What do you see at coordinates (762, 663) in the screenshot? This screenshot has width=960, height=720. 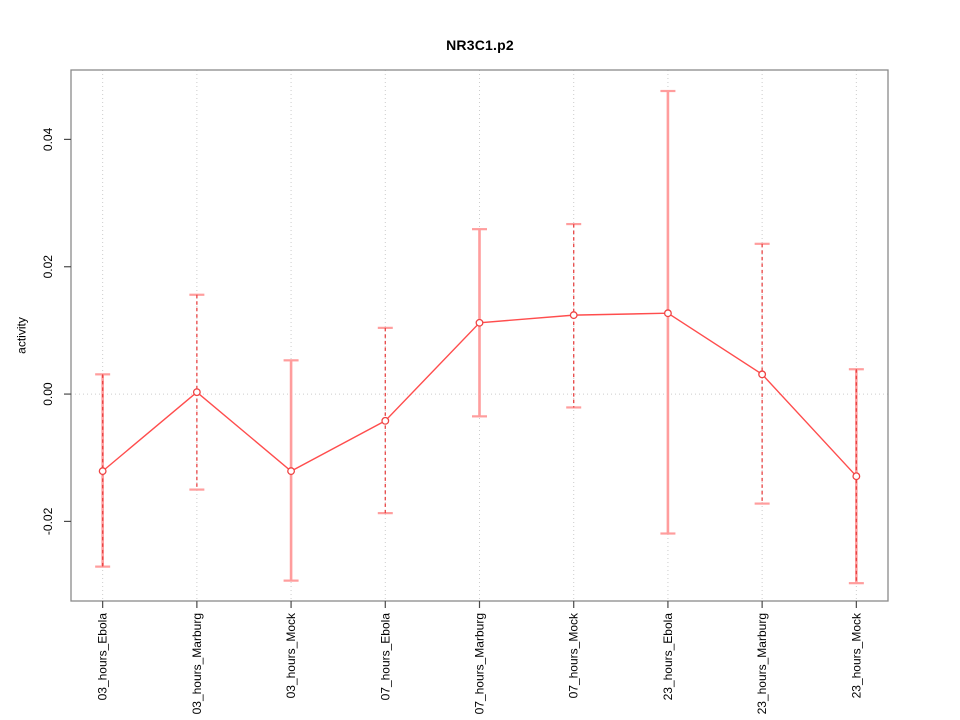 I see `x-tick-label: 23_hours_Marburg` at bounding box center [762, 663].